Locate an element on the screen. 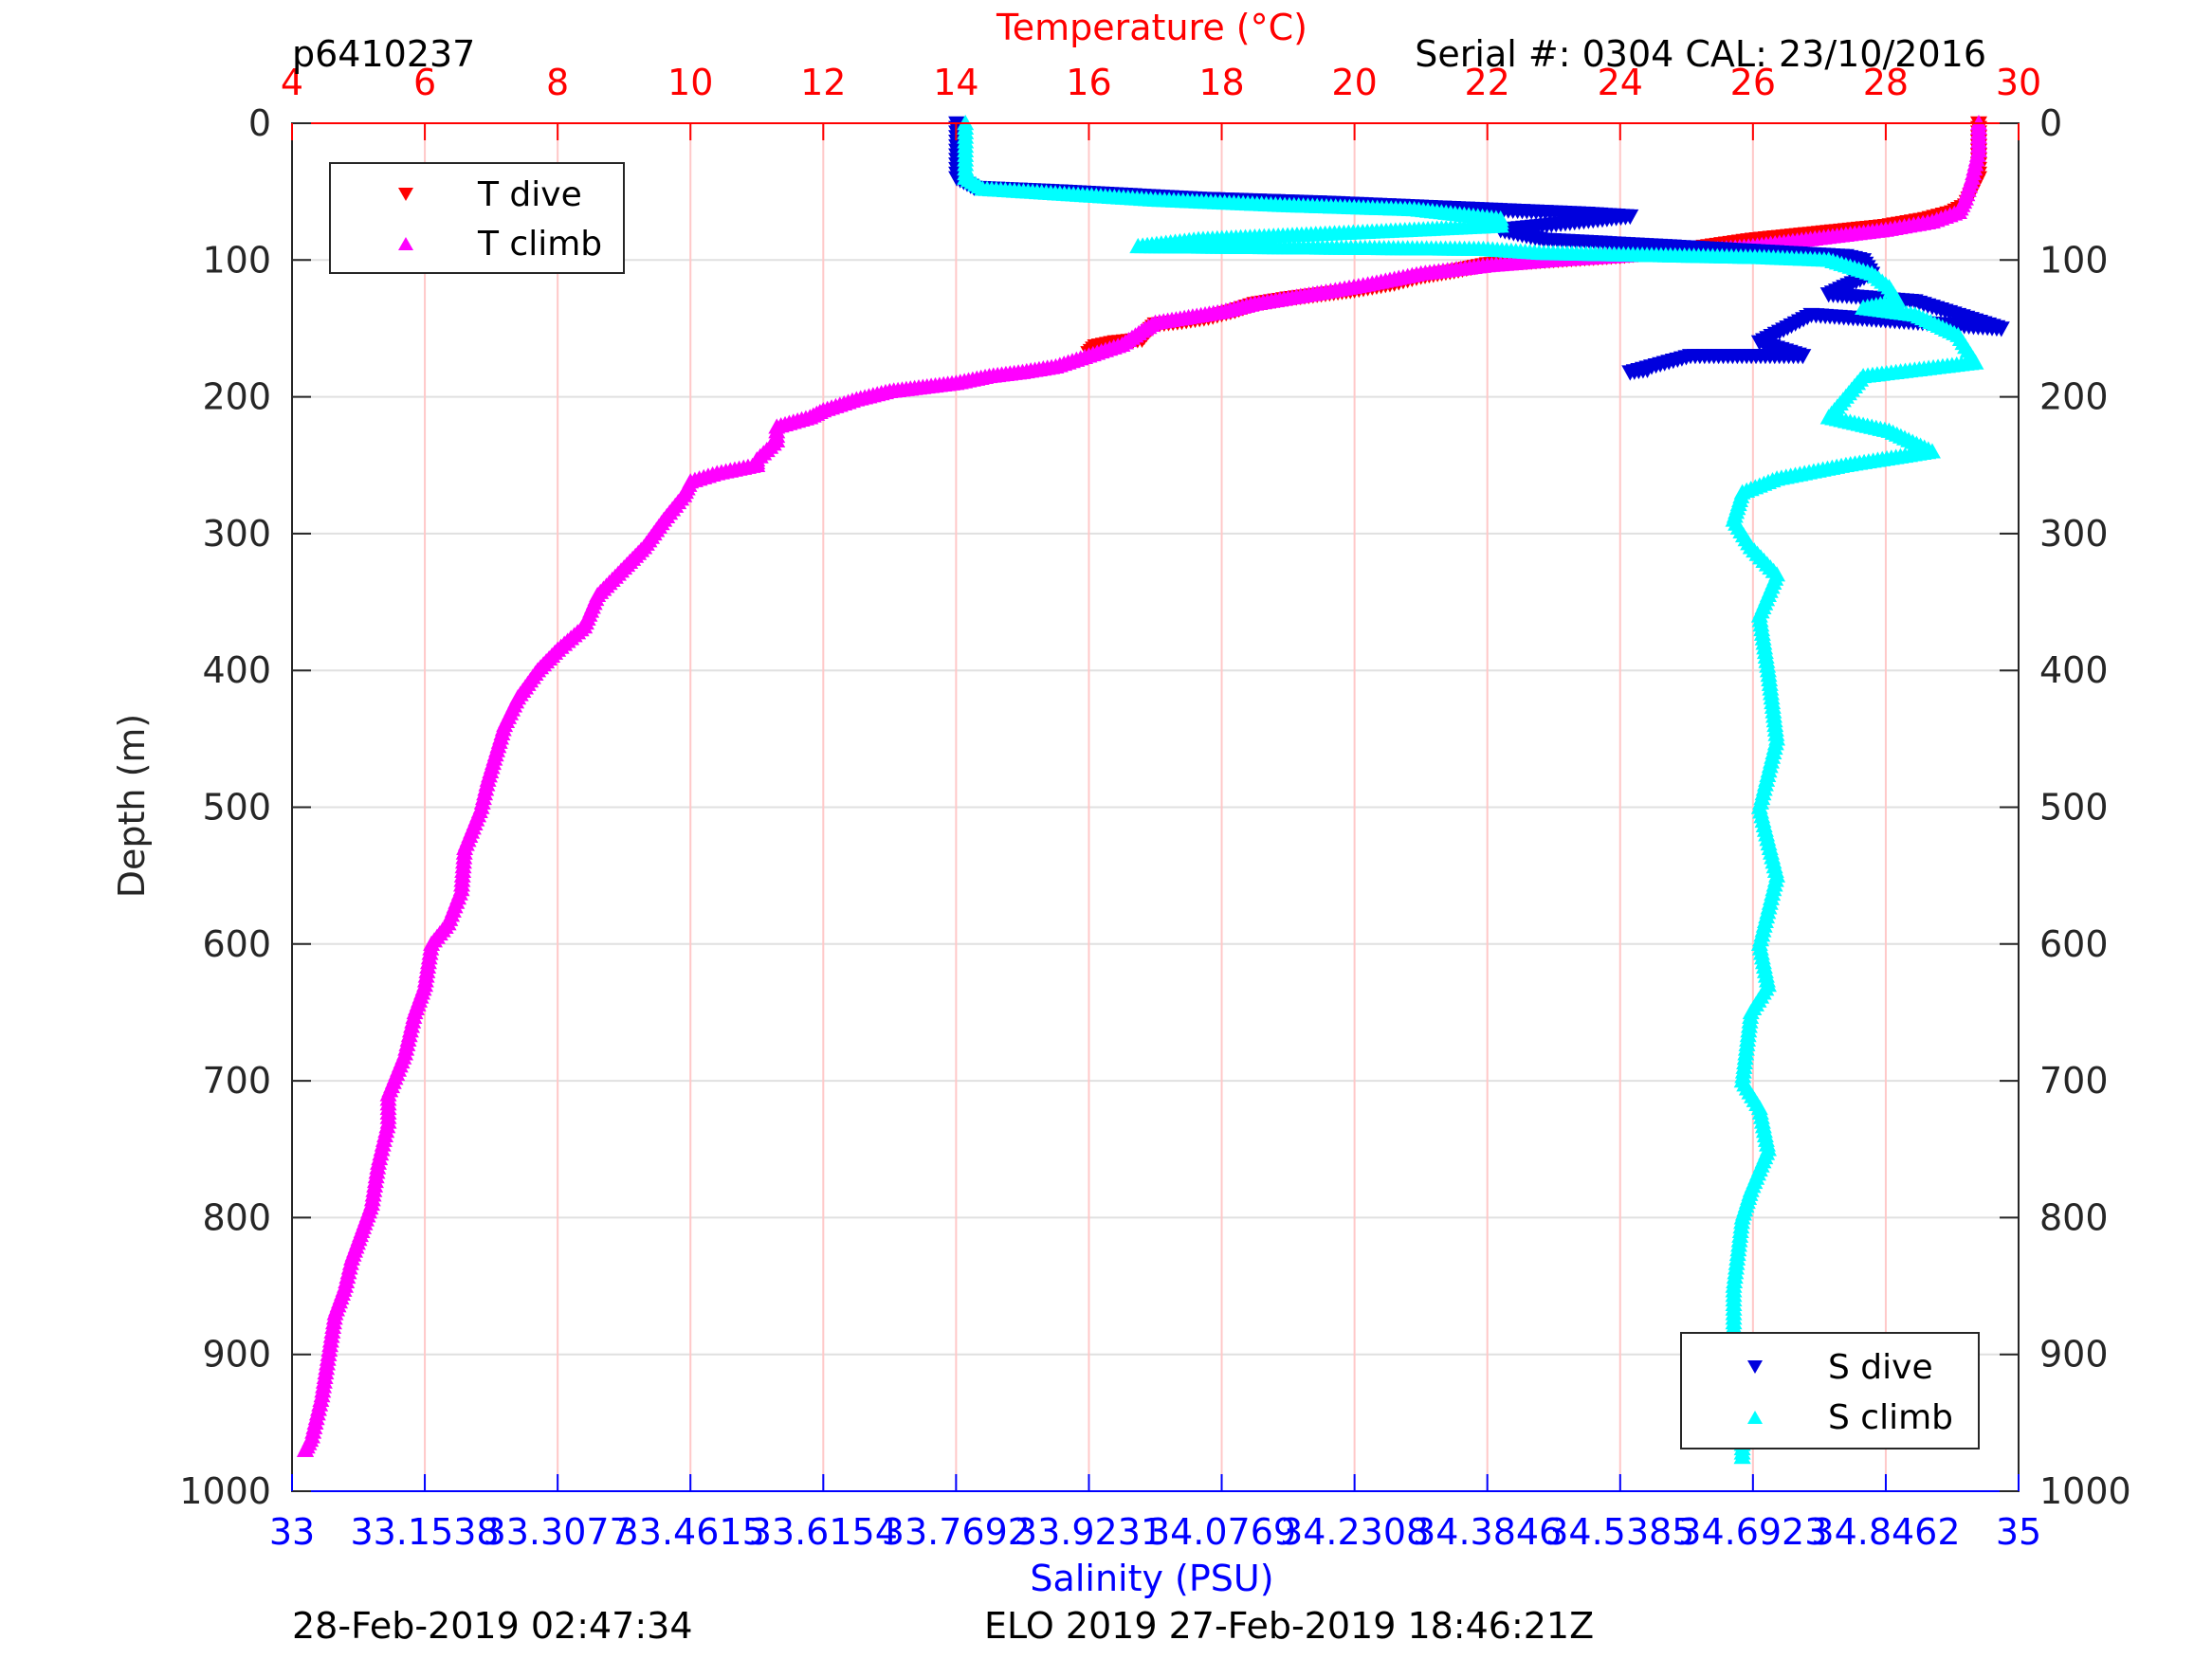 Image resolution: width=2212 pixels, height=1659 pixels. temperature-tick-label: 26 is located at coordinates (1753, 82).